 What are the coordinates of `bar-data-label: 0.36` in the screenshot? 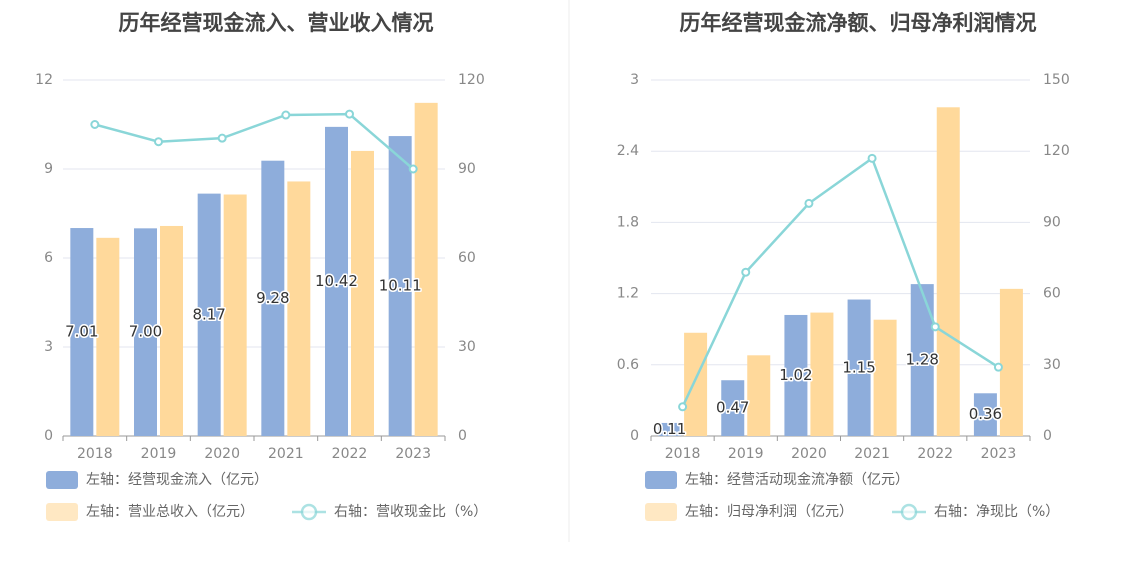 It's located at (985, 414).